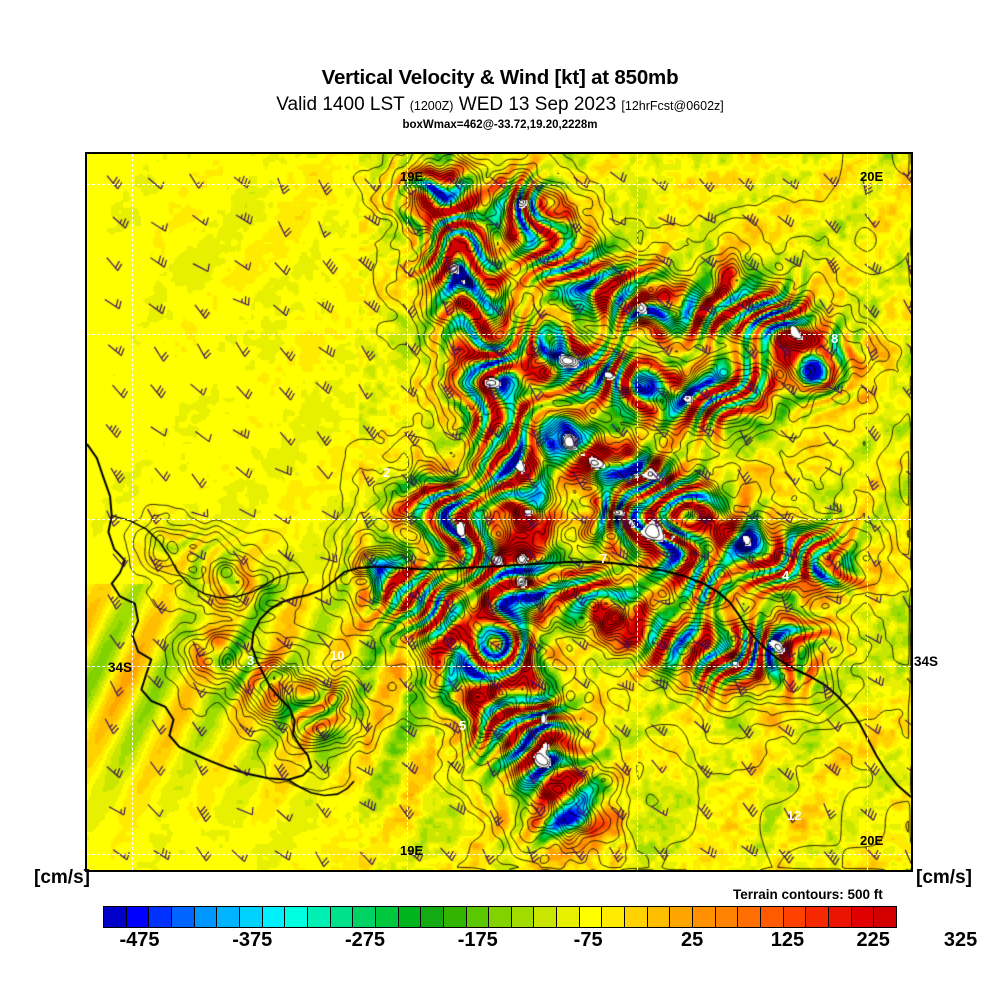  What do you see at coordinates (139, 940) in the screenshot?
I see `colorbar-tick: -475` at bounding box center [139, 940].